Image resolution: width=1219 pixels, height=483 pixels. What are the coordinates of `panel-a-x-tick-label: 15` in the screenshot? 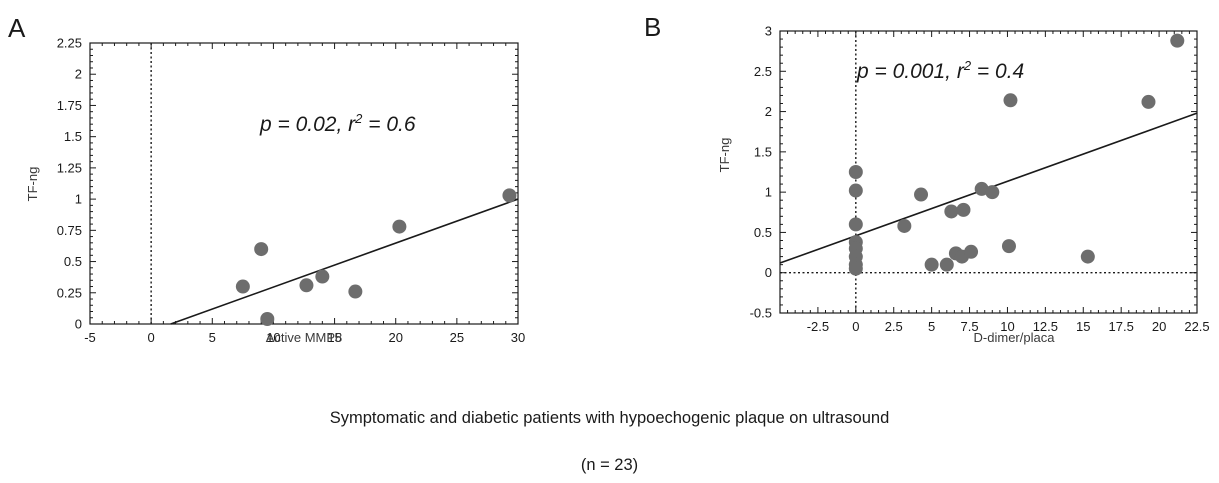 It's located at (334, 337).